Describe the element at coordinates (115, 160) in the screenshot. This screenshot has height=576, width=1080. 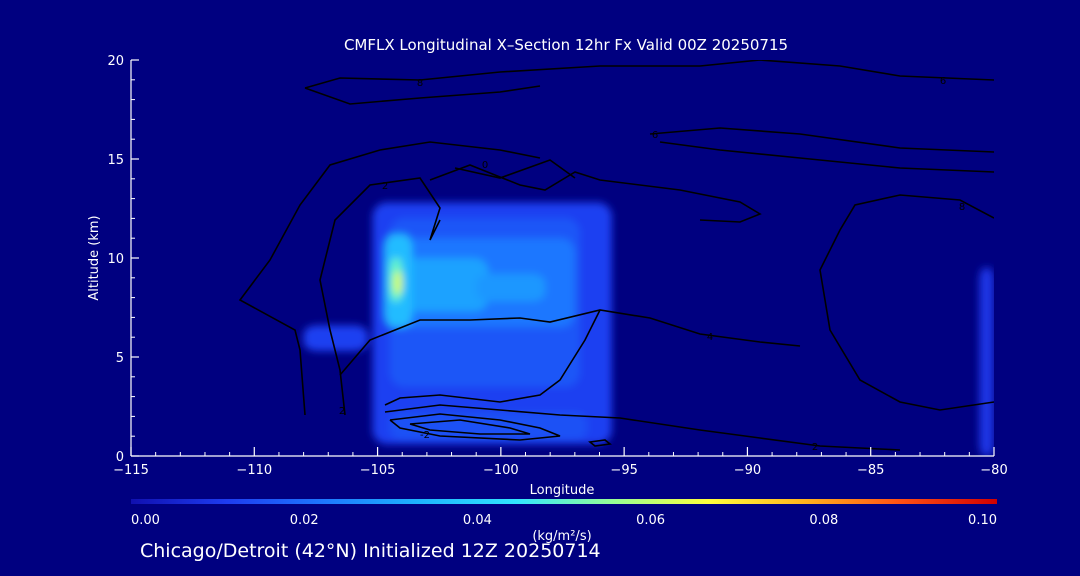
I see `y-tick-label: 15` at that location.